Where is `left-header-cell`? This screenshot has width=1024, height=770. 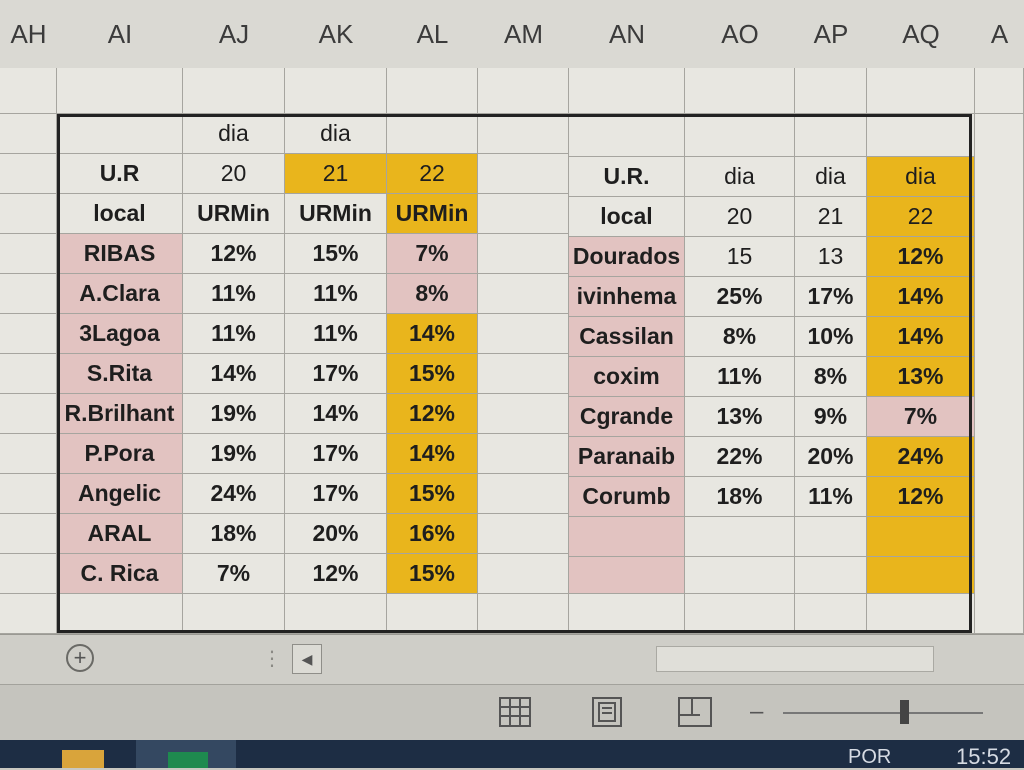 left-header-cell is located at coordinates (432, 134).